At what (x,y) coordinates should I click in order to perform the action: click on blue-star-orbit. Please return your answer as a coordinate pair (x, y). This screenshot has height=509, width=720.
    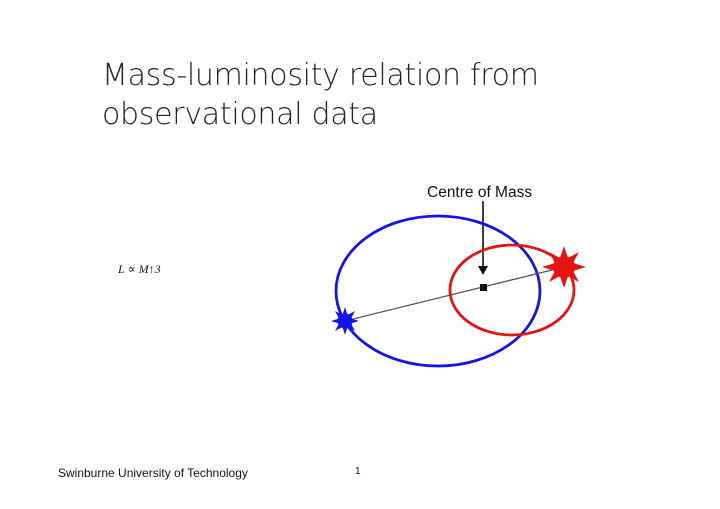
    Looking at the image, I should click on (438, 291).